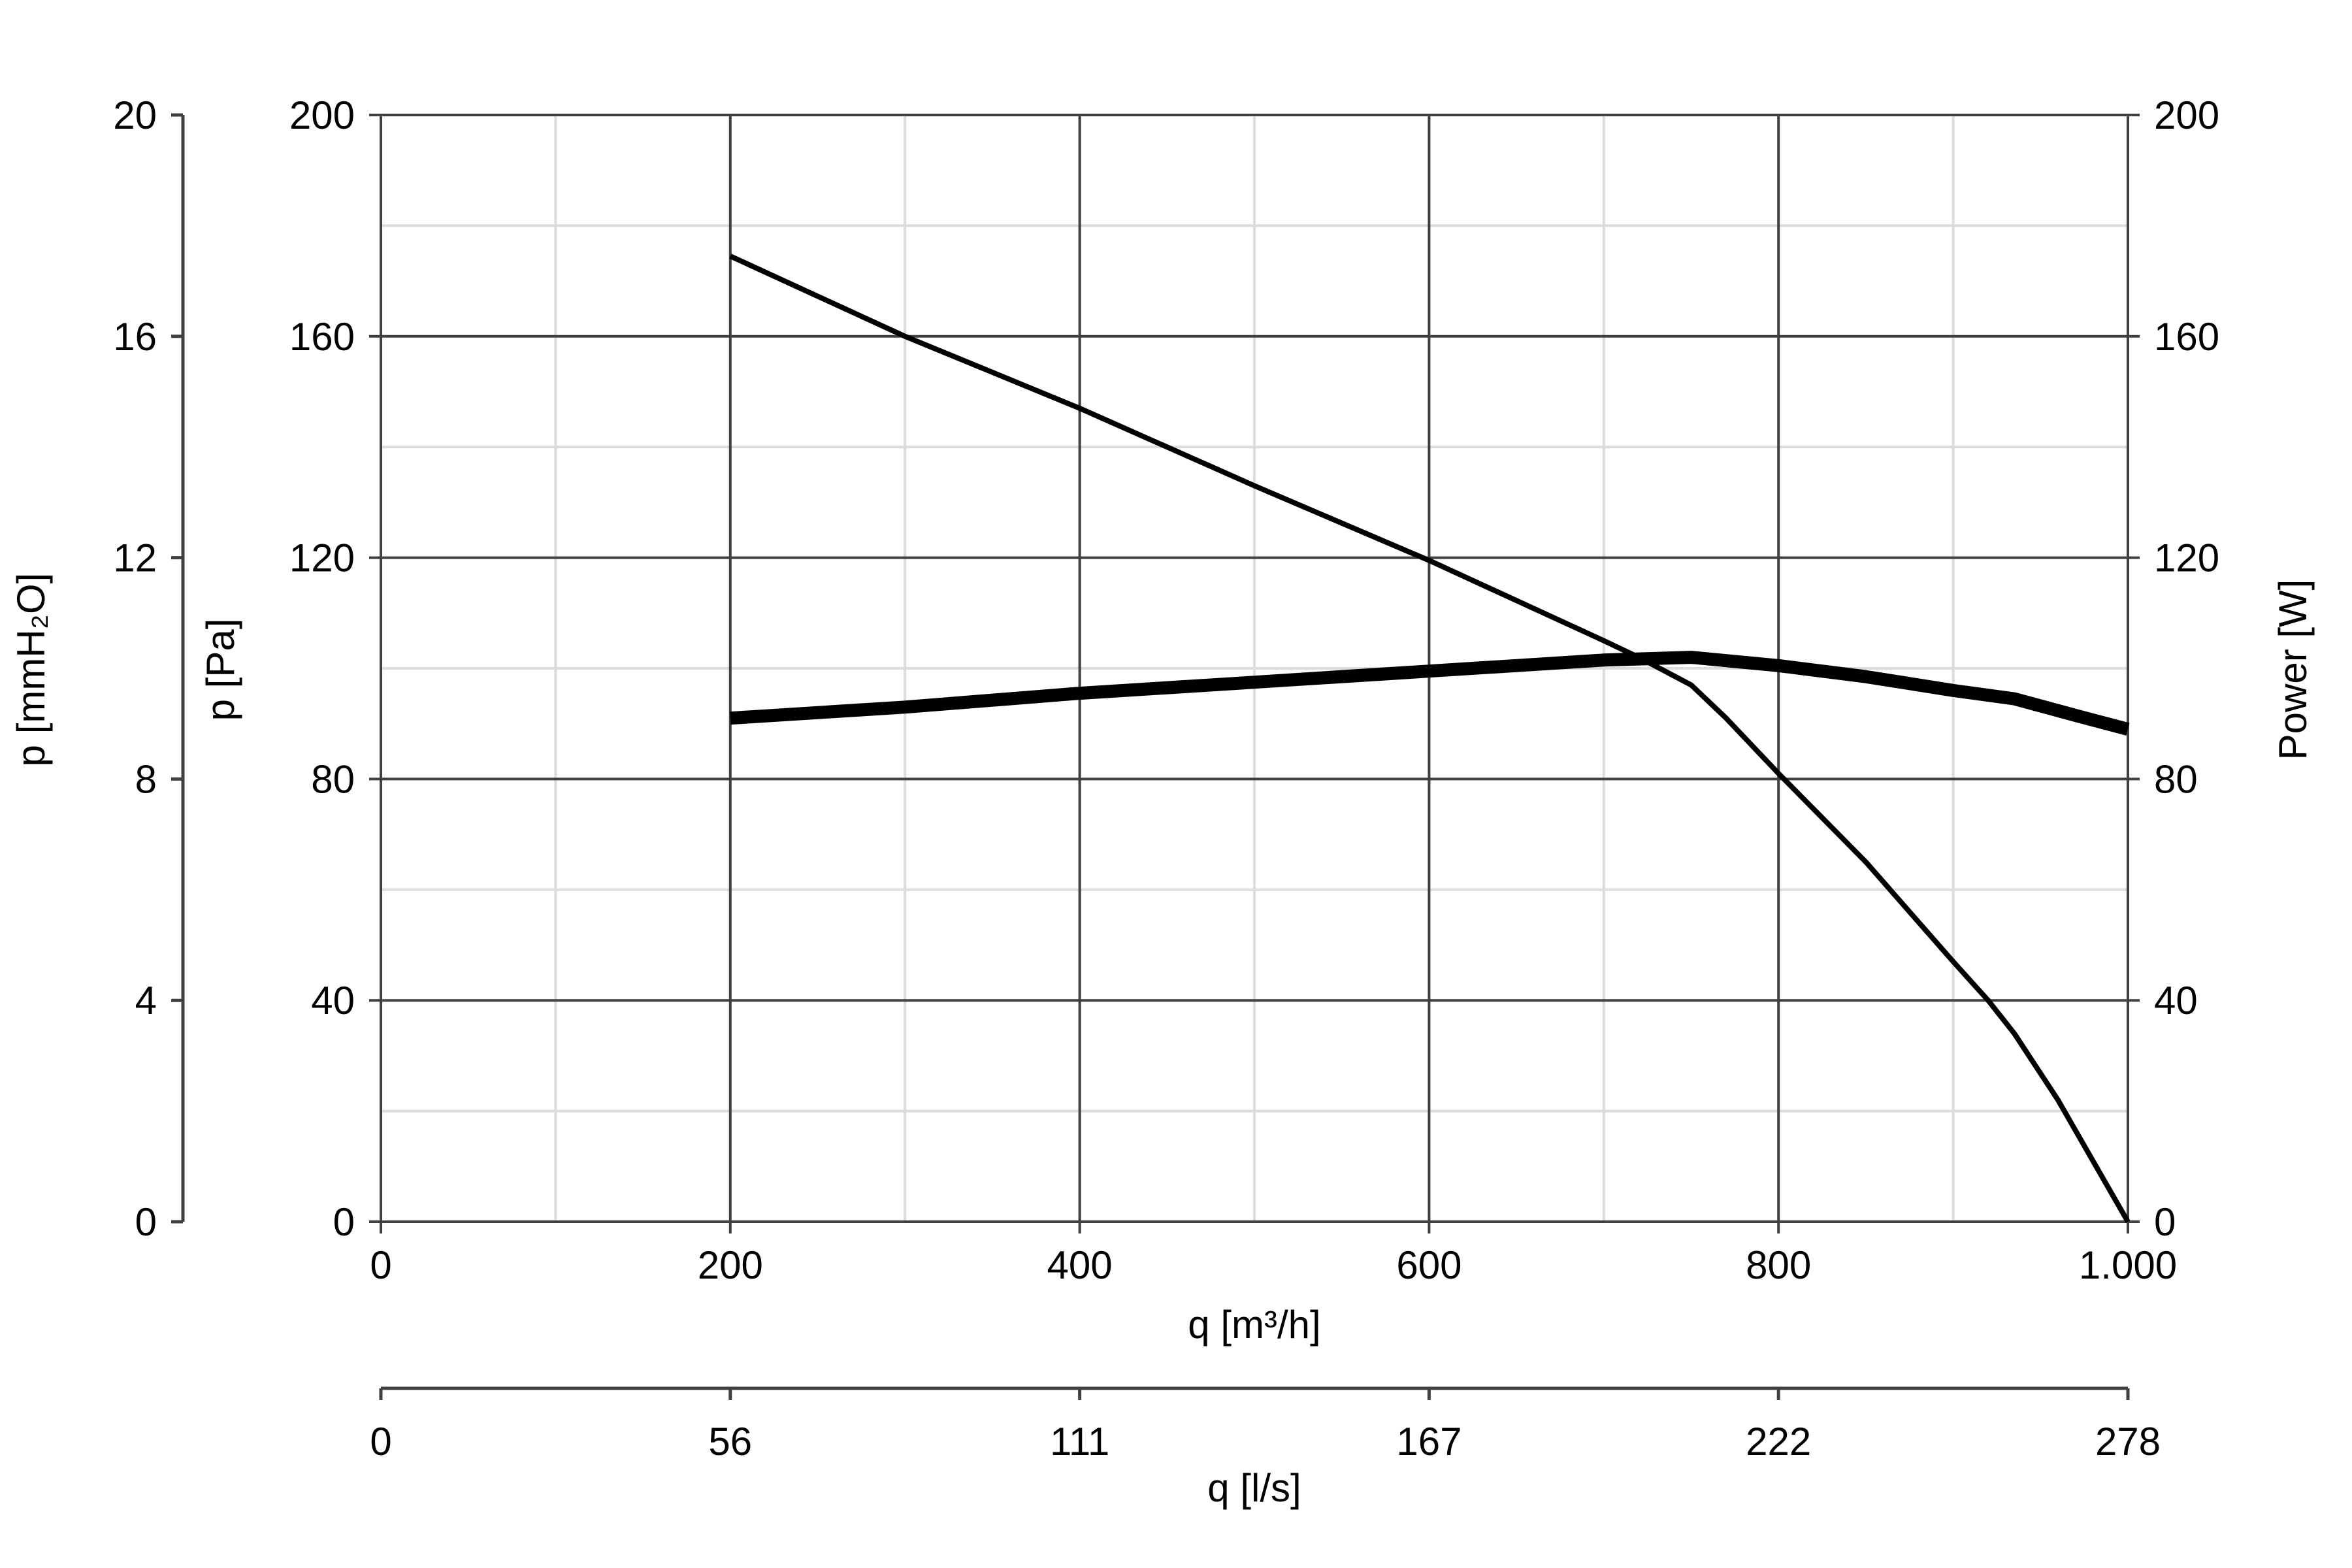  I want to click on y-left-tick-label: 0, so click(344, 1222).